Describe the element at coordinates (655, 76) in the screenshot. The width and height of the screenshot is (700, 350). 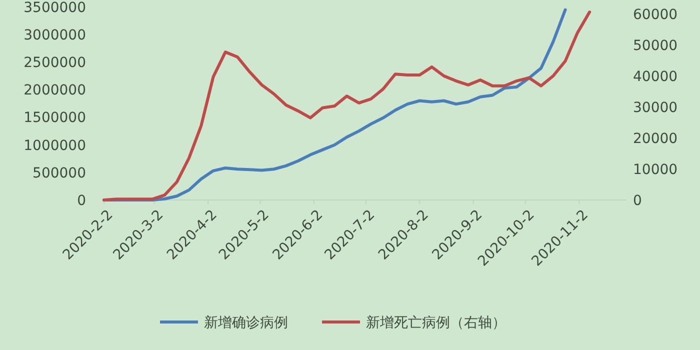
I see `y2-tick-label: 40000` at that location.